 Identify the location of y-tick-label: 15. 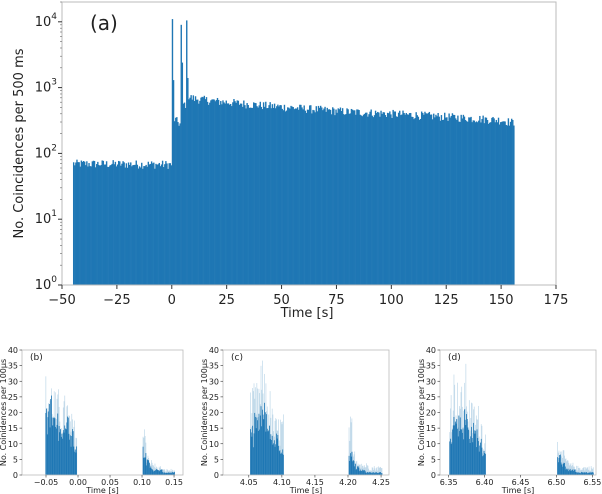
(214, 428).